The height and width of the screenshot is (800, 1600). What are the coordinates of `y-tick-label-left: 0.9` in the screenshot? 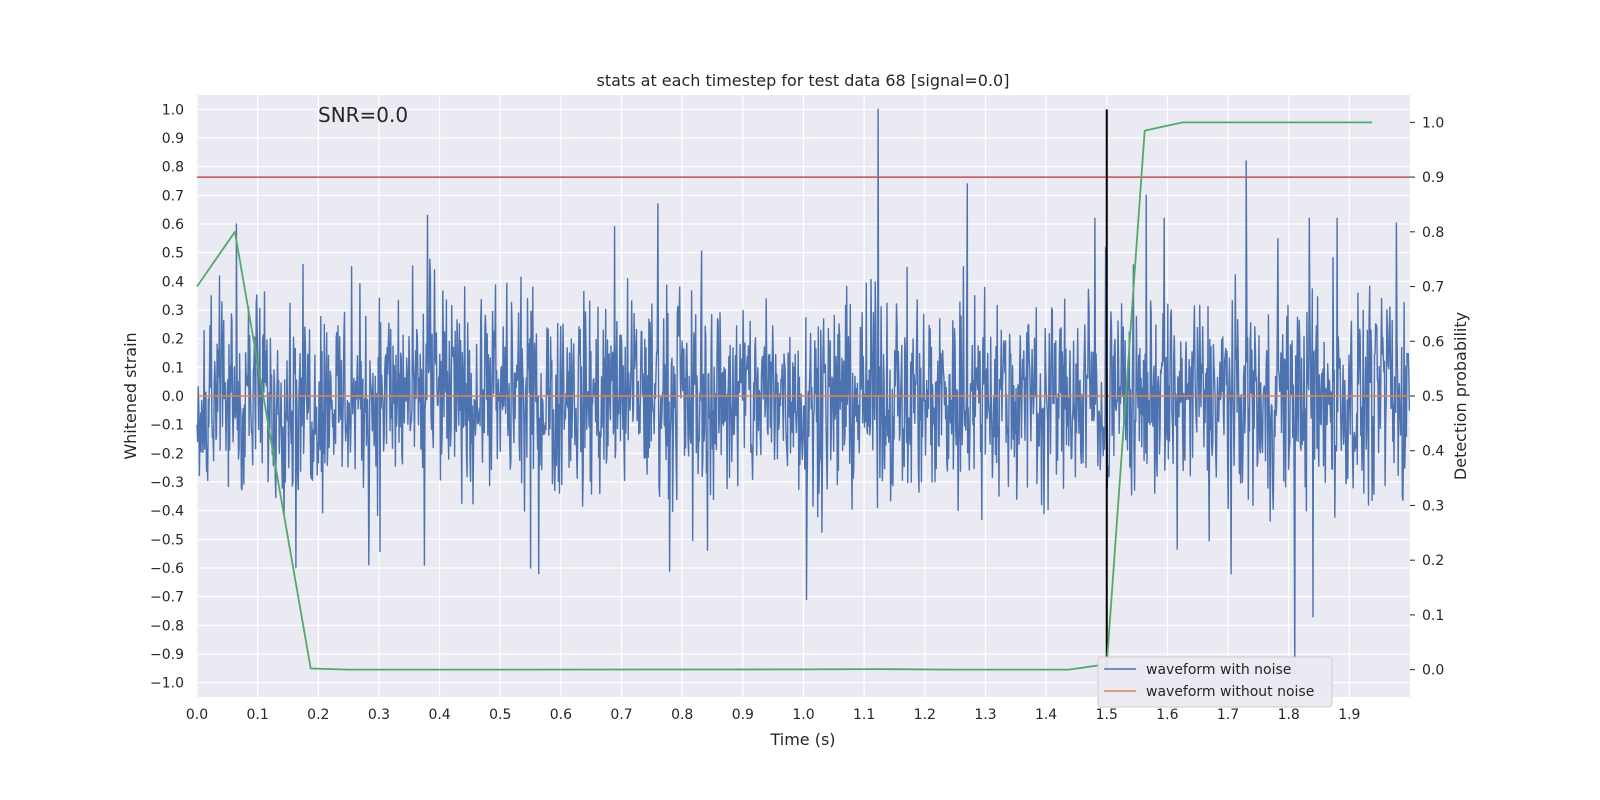 It's located at (173, 139).